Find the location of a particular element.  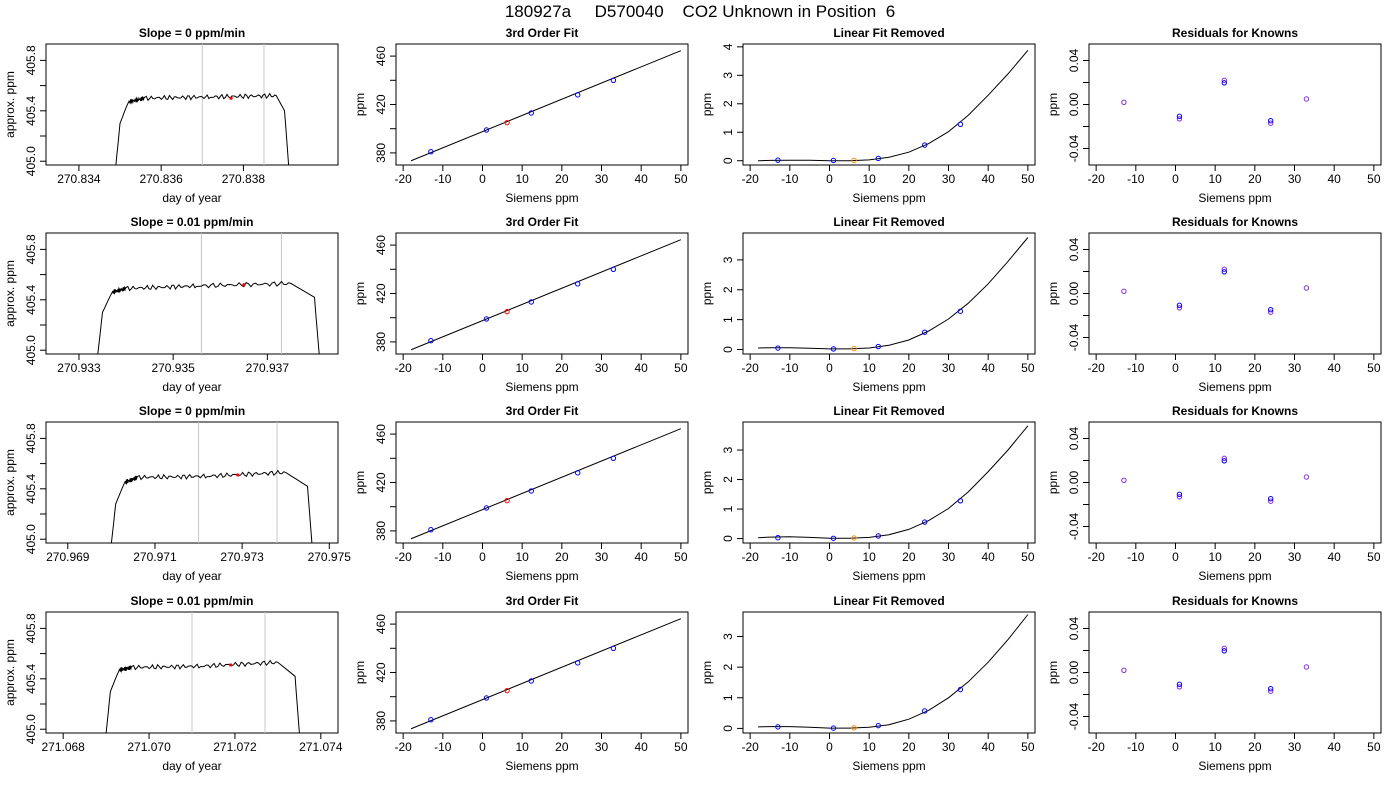

y-tick-label: 0.00 is located at coordinates (1074, 104).